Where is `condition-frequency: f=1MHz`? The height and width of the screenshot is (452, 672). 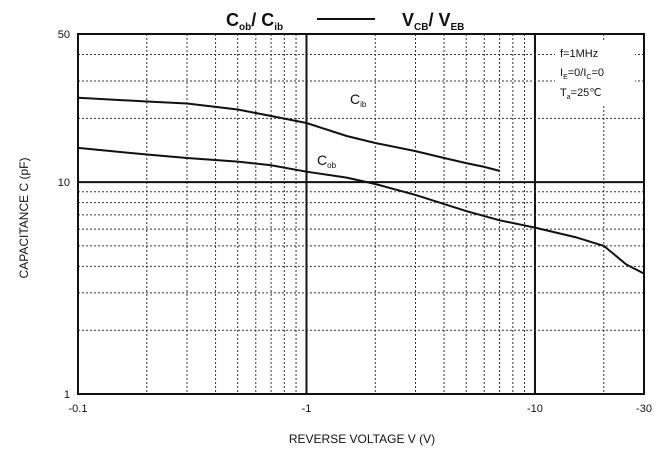 condition-frequency: f=1MHz is located at coordinates (579, 54).